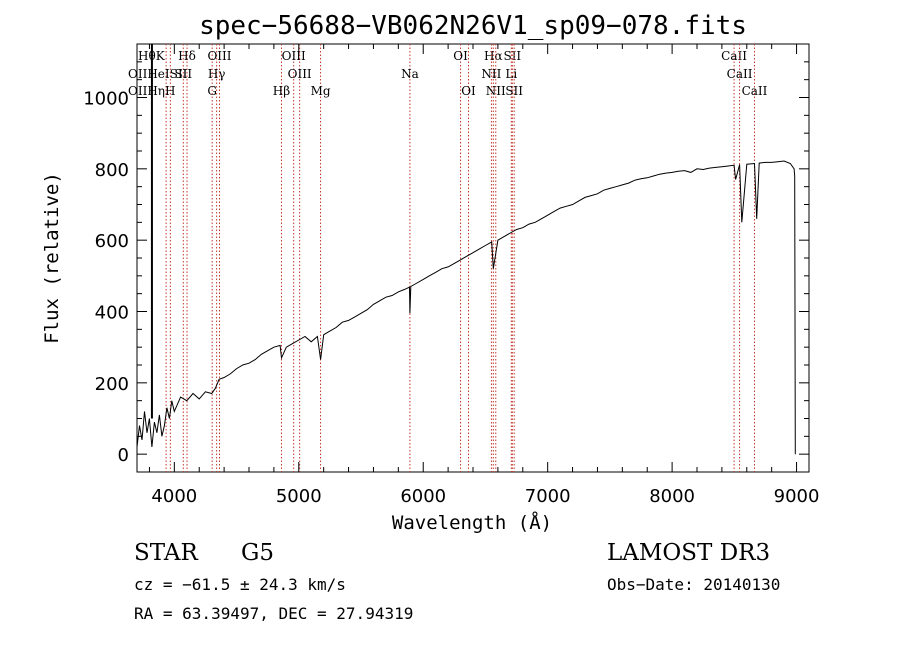 This screenshot has width=900, height=649. I want to click on y-axis-label: Flux (relative), so click(52, 258).